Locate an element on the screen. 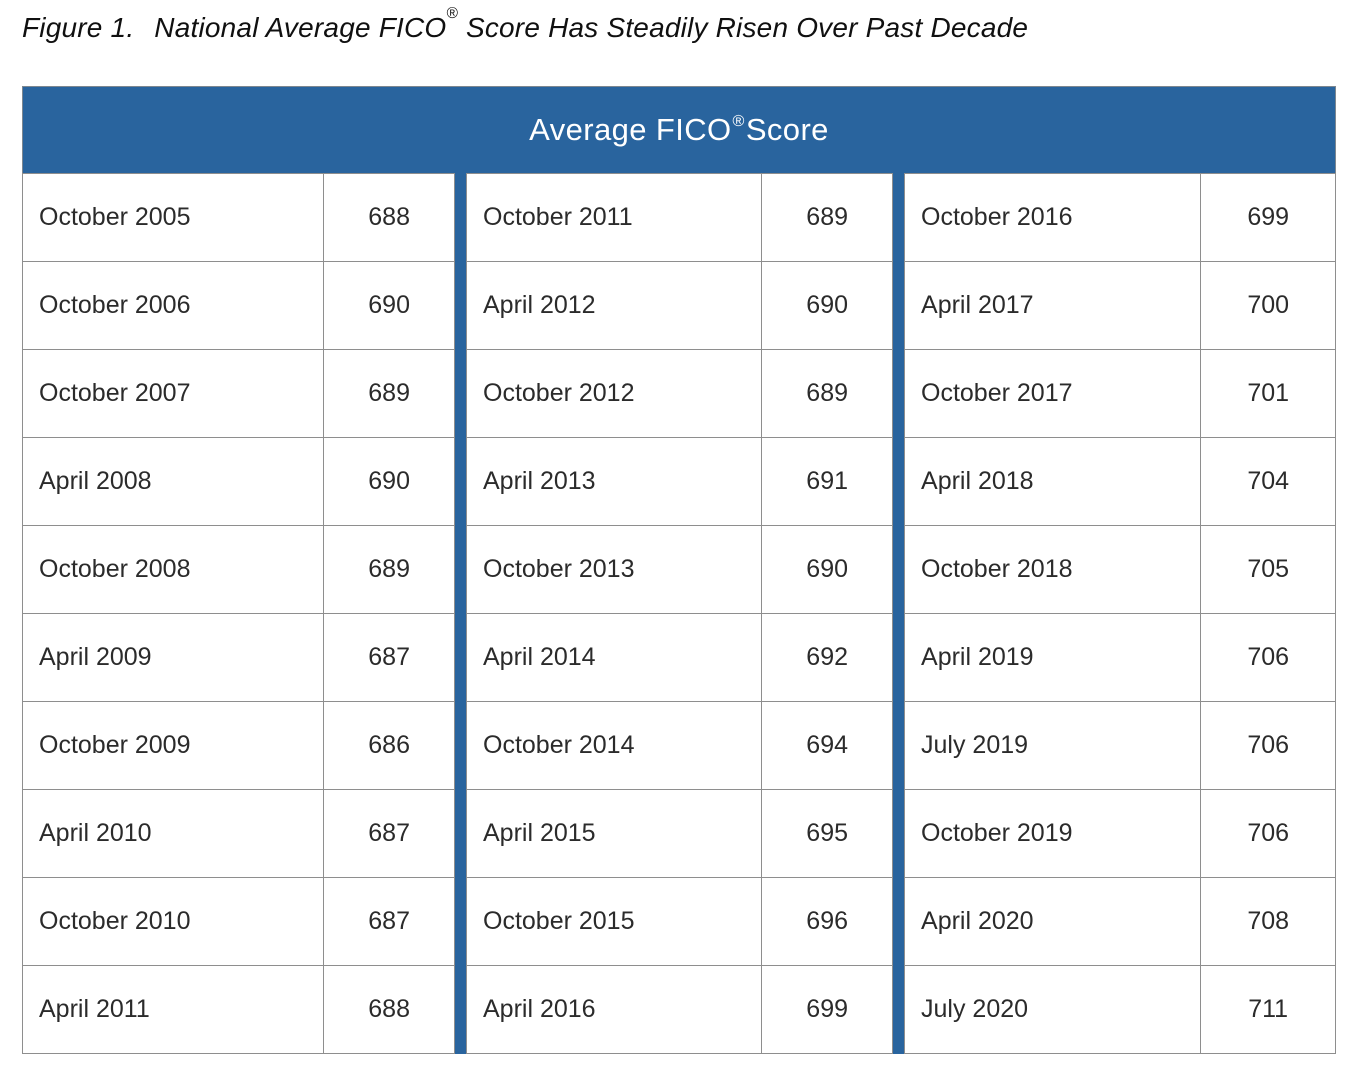 The height and width of the screenshot is (1084, 1360). date-cell: April 2009 is located at coordinates (173, 657).